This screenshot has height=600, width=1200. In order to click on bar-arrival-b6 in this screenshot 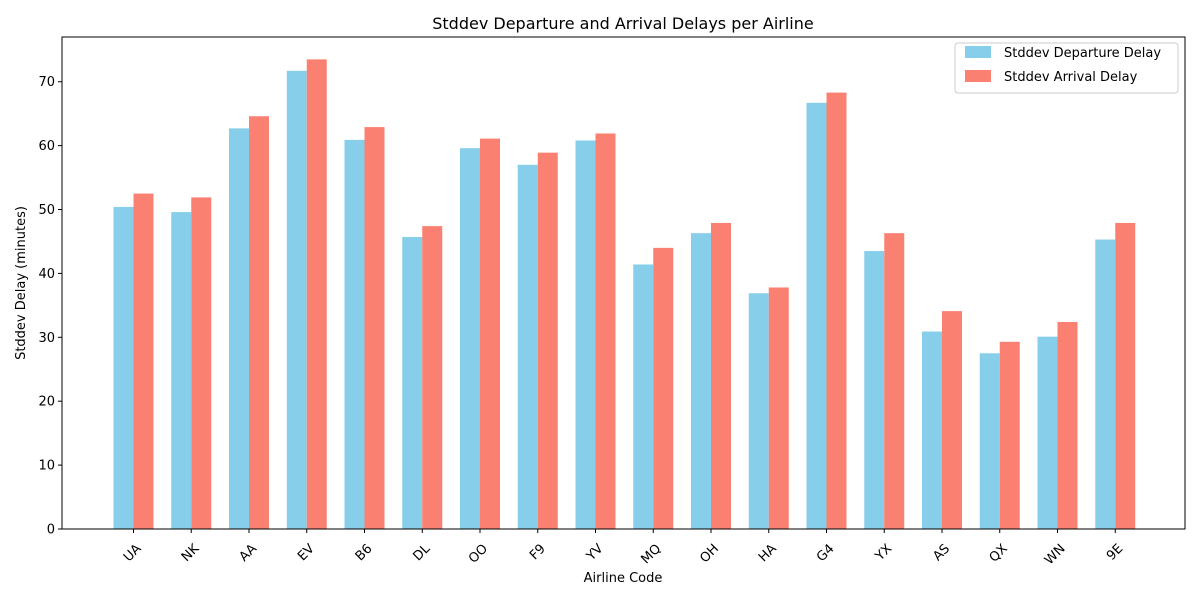, I will do `click(374, 328)`.